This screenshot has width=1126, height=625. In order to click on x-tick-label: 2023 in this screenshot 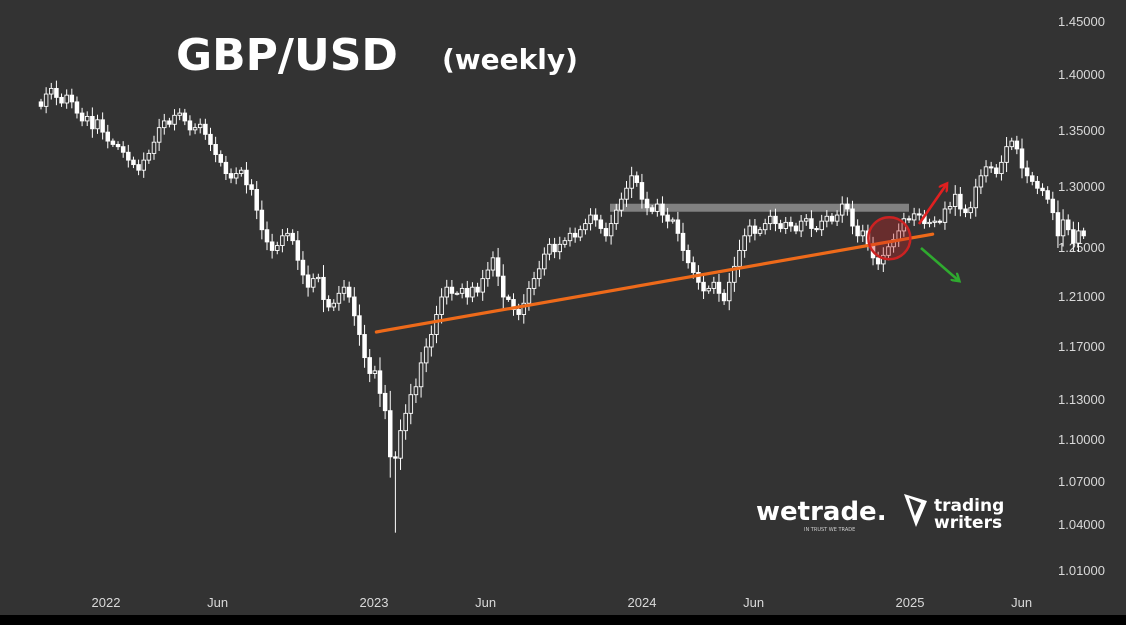, I will do `click(374, 602)`.